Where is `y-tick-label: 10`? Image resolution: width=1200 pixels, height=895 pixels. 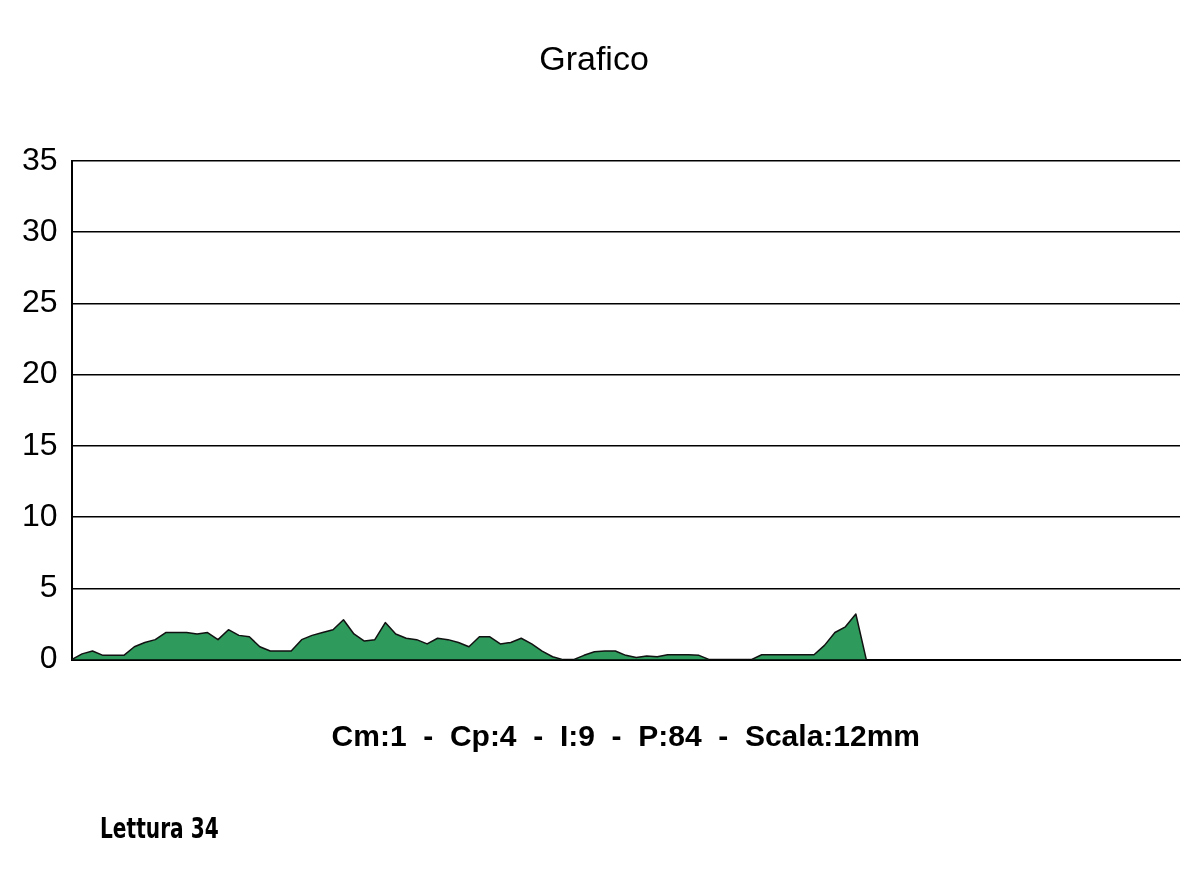
y-tick-label: 10 is located at coordinates (40, 514).